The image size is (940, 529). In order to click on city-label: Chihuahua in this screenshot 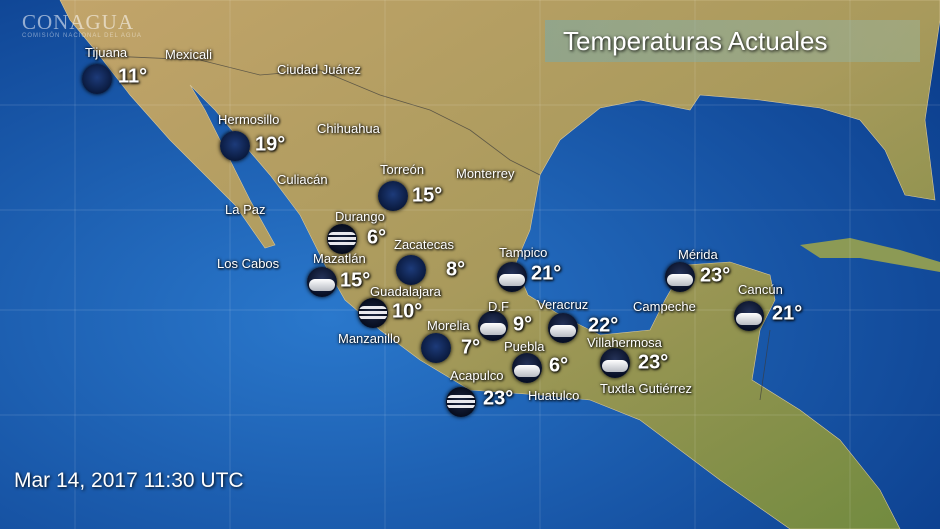, I will do `click(348, 128)`.